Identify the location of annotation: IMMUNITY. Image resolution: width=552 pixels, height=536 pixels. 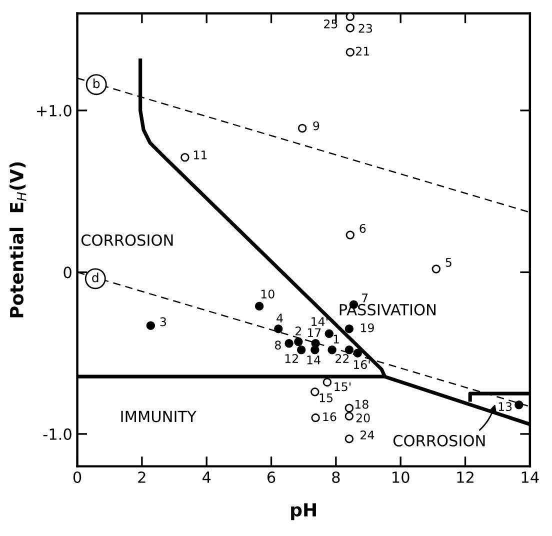
(158, 416).